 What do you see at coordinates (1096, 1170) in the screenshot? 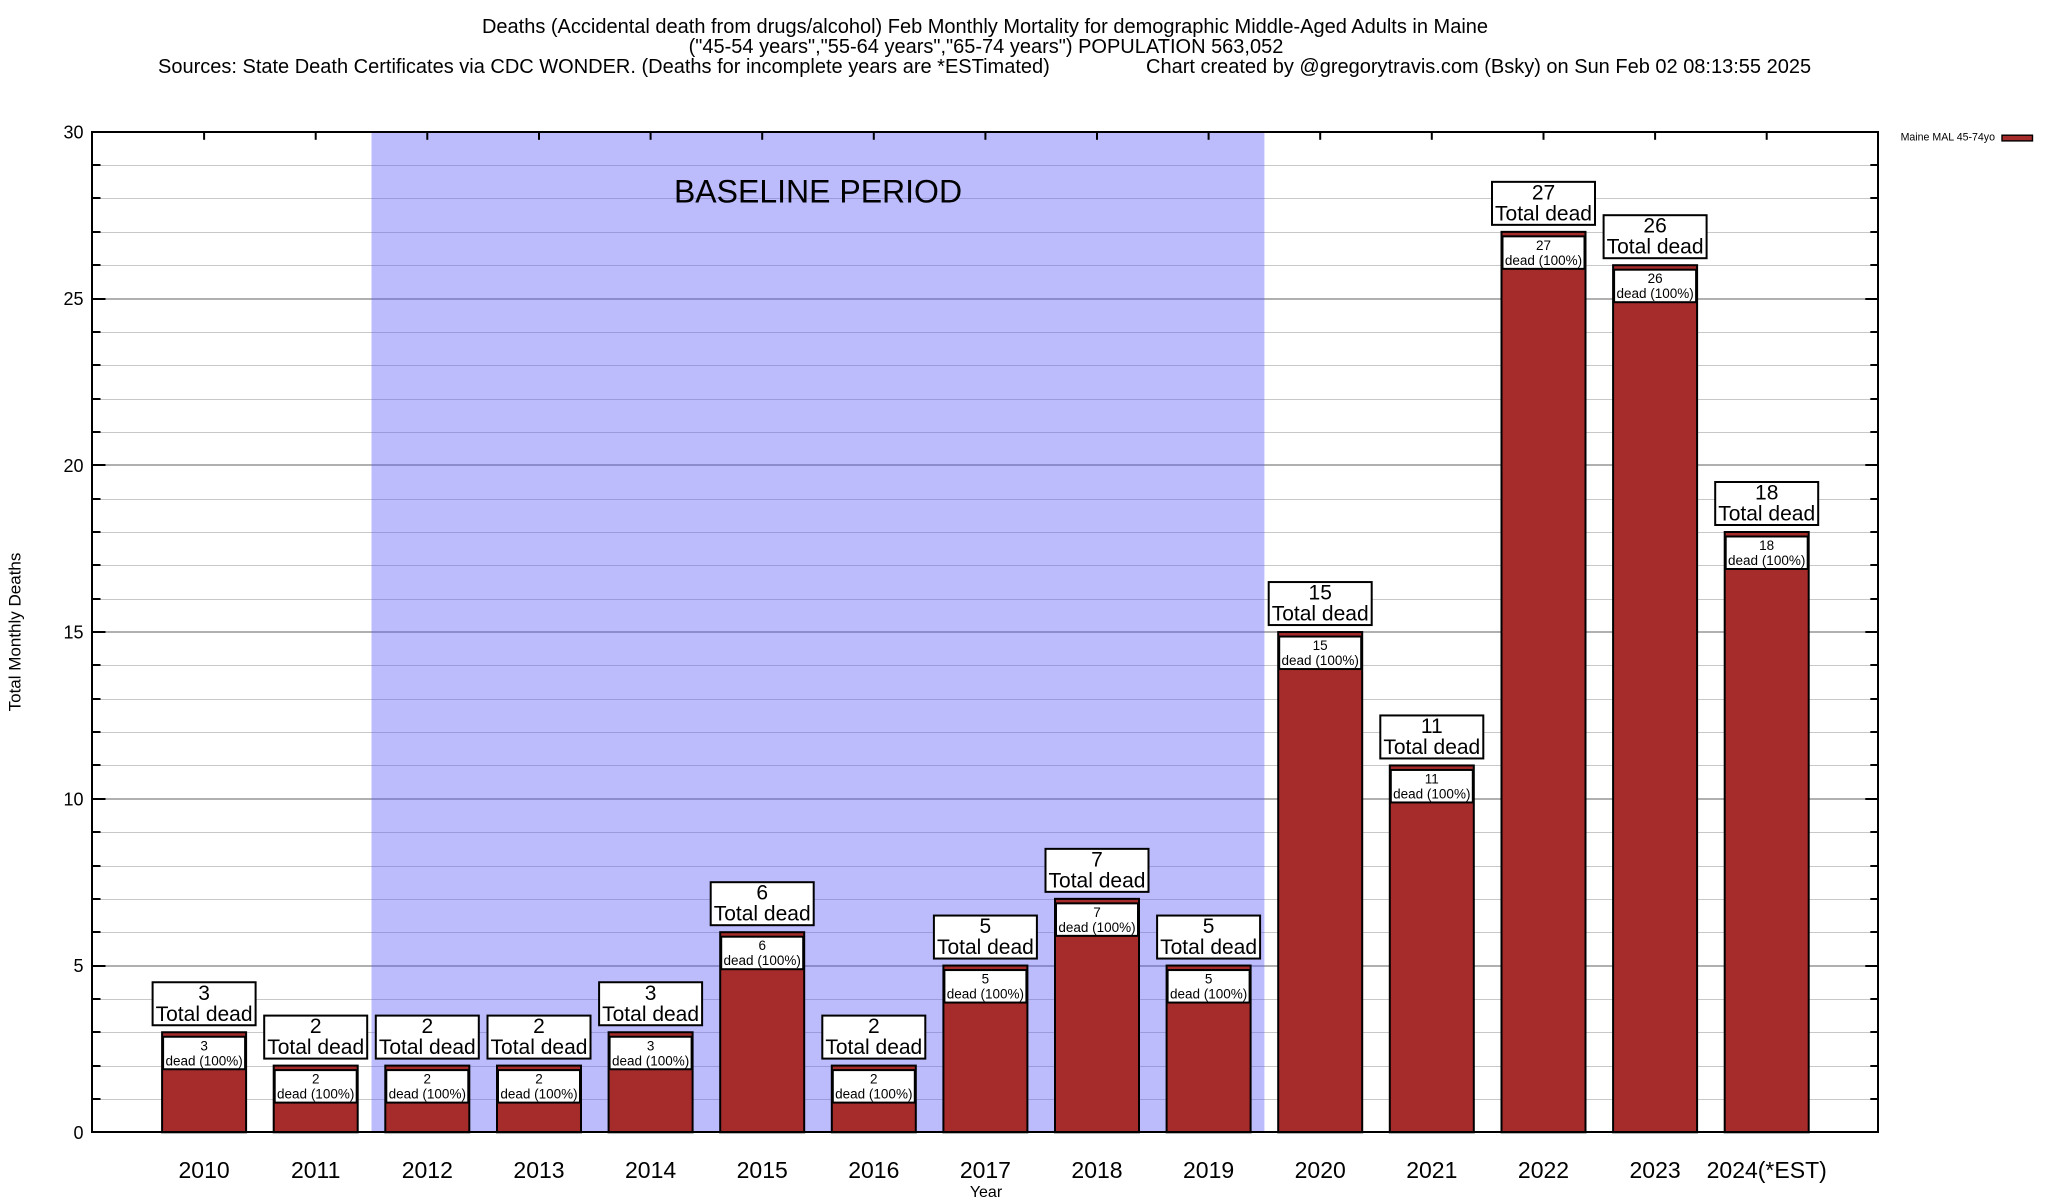
I see `svg-text: 2018` at bounding box center [1096, 1170].